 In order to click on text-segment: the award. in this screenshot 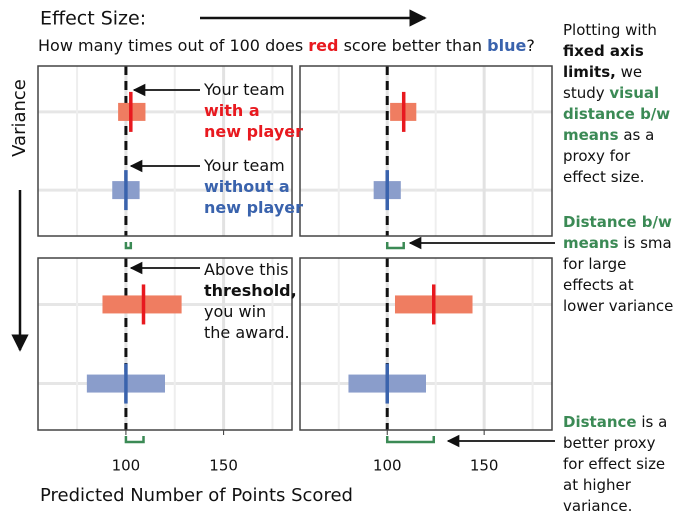, I will do `click(247, 332)`.